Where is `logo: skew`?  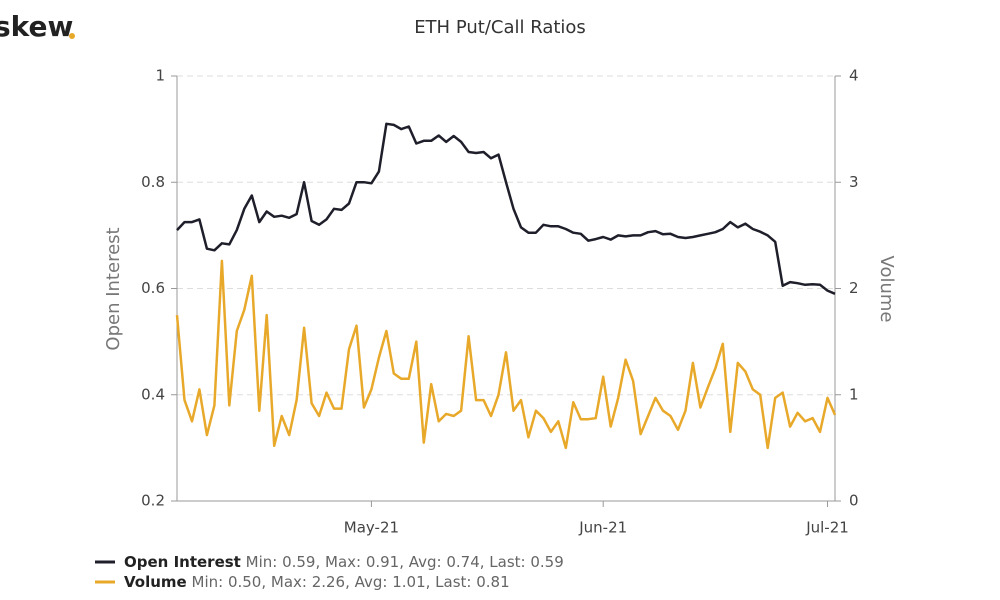 logo: skew is located at coordinates (36, 26).